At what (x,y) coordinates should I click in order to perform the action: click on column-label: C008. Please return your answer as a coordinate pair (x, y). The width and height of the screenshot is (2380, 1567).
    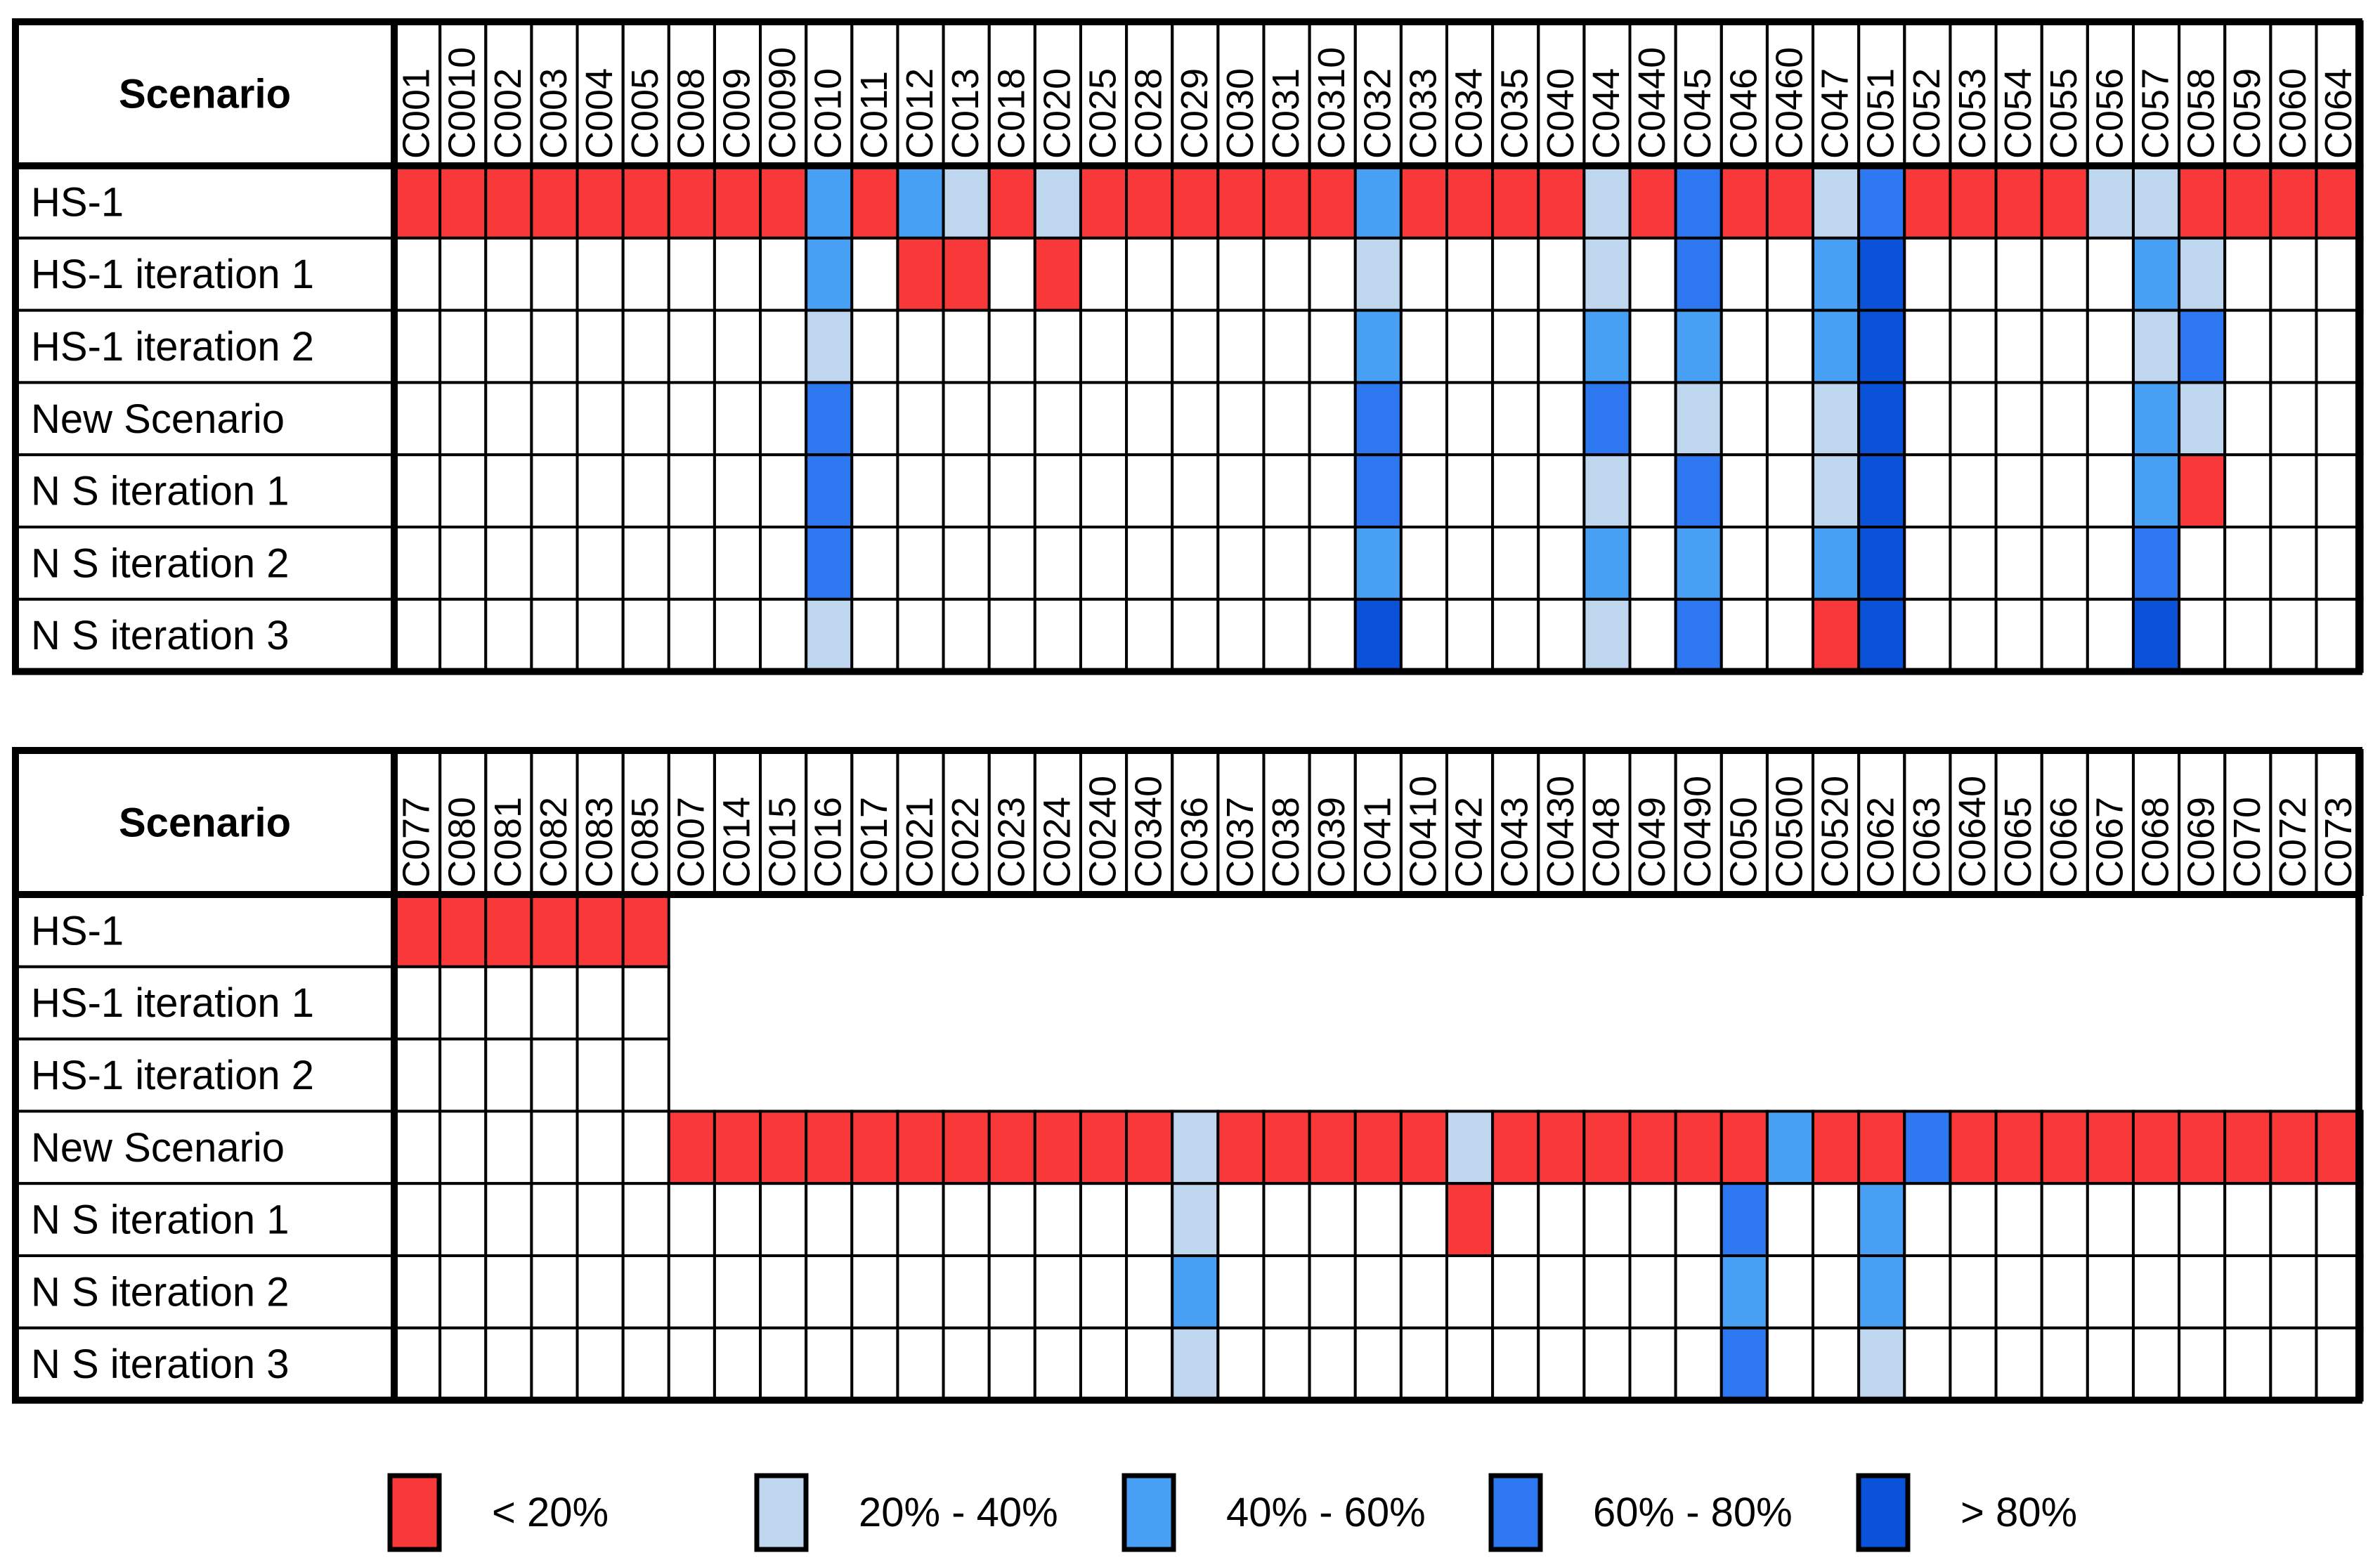
    Looking at the image, I should click on (691, 113).